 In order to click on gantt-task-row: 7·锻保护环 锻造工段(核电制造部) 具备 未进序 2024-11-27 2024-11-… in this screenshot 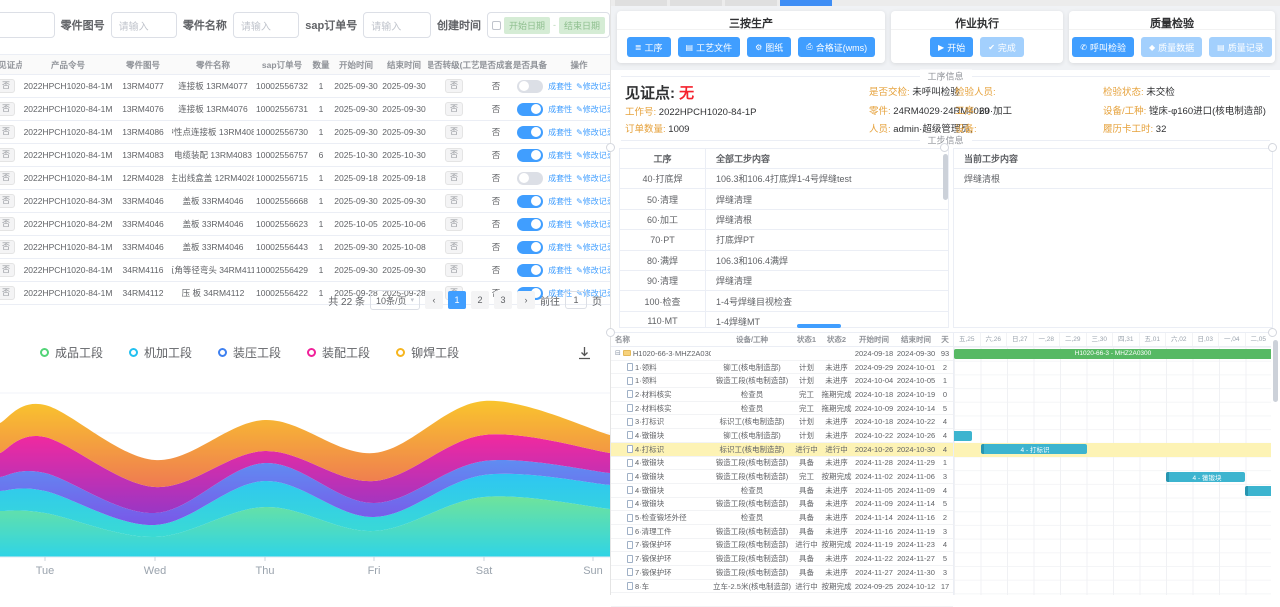, I will do `click(782, 573)`.